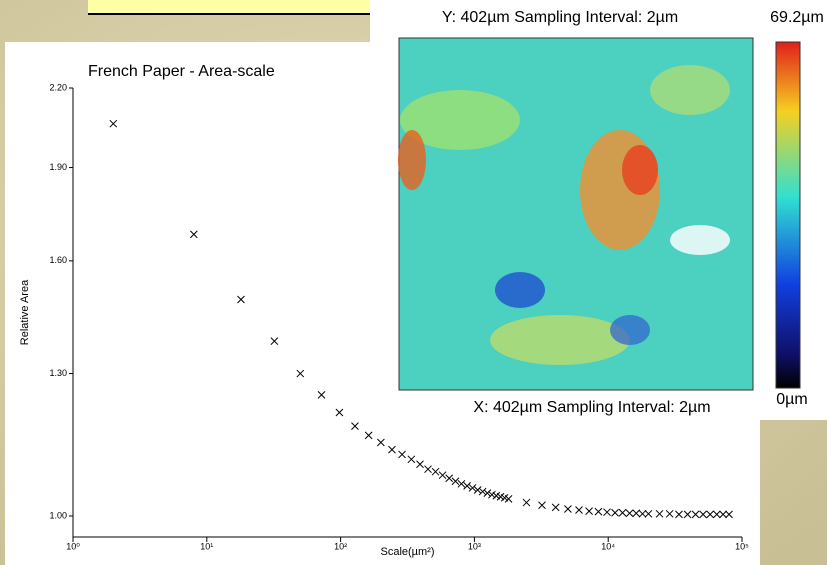 The height and width of the screenshot is (565, 827). I want to click on y-tick-label: 1.30, so click(58, 373).